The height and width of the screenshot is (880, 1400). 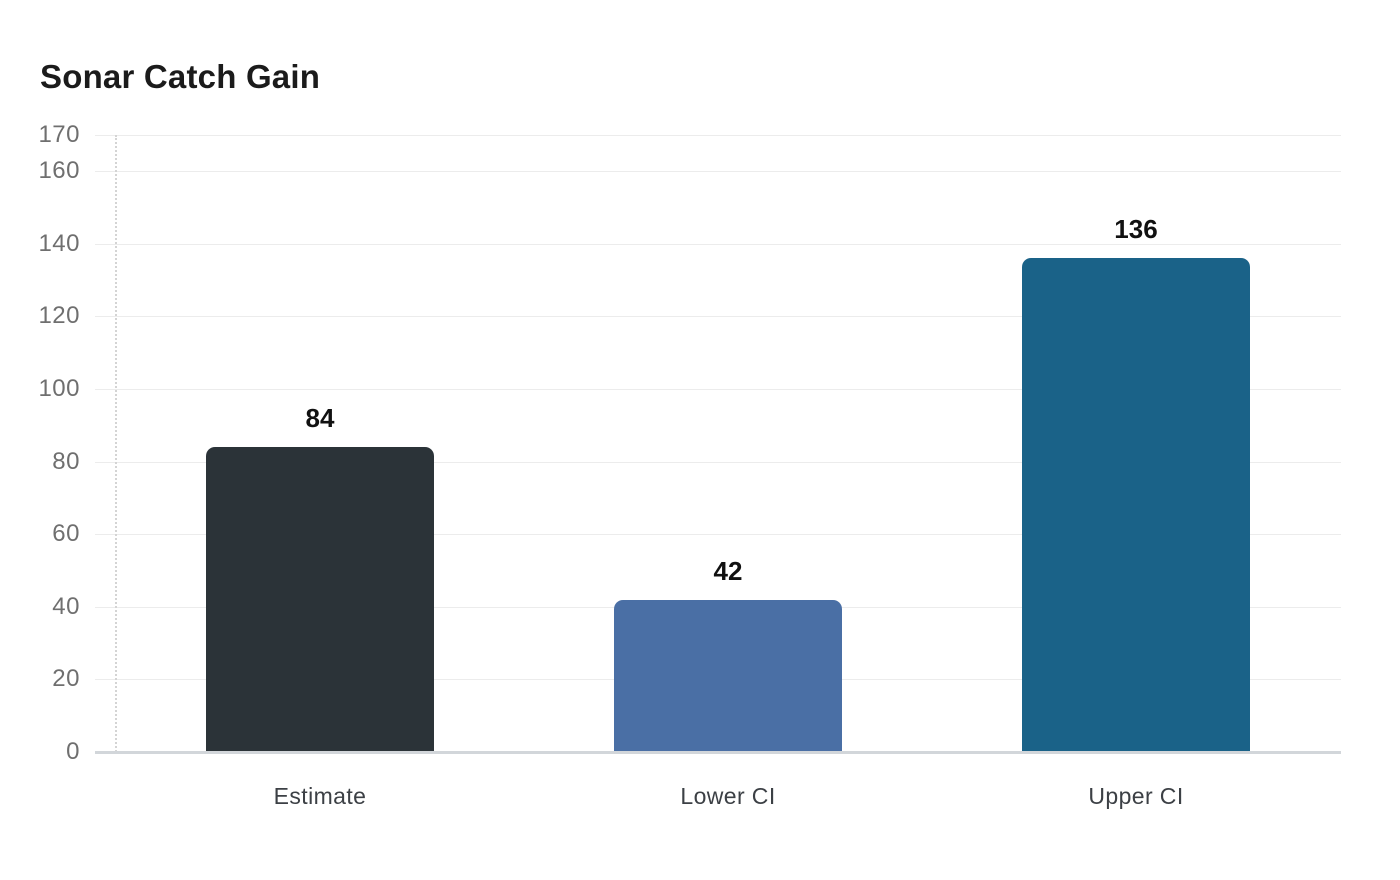 I want to click on y-axis-tick-label: 140, so click(x=59, y=243).